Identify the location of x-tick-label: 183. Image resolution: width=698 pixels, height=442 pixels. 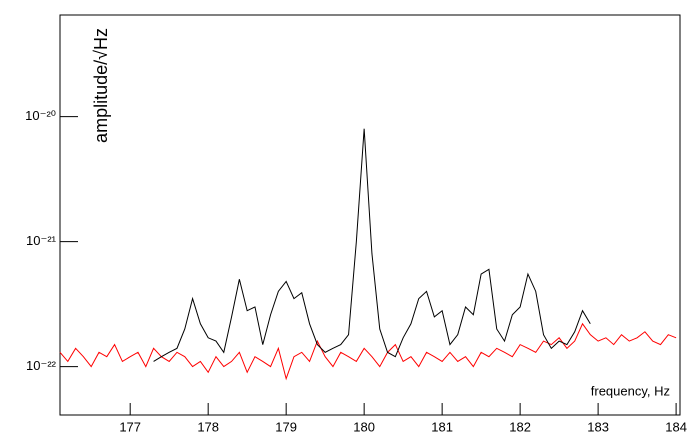
(598, 426).